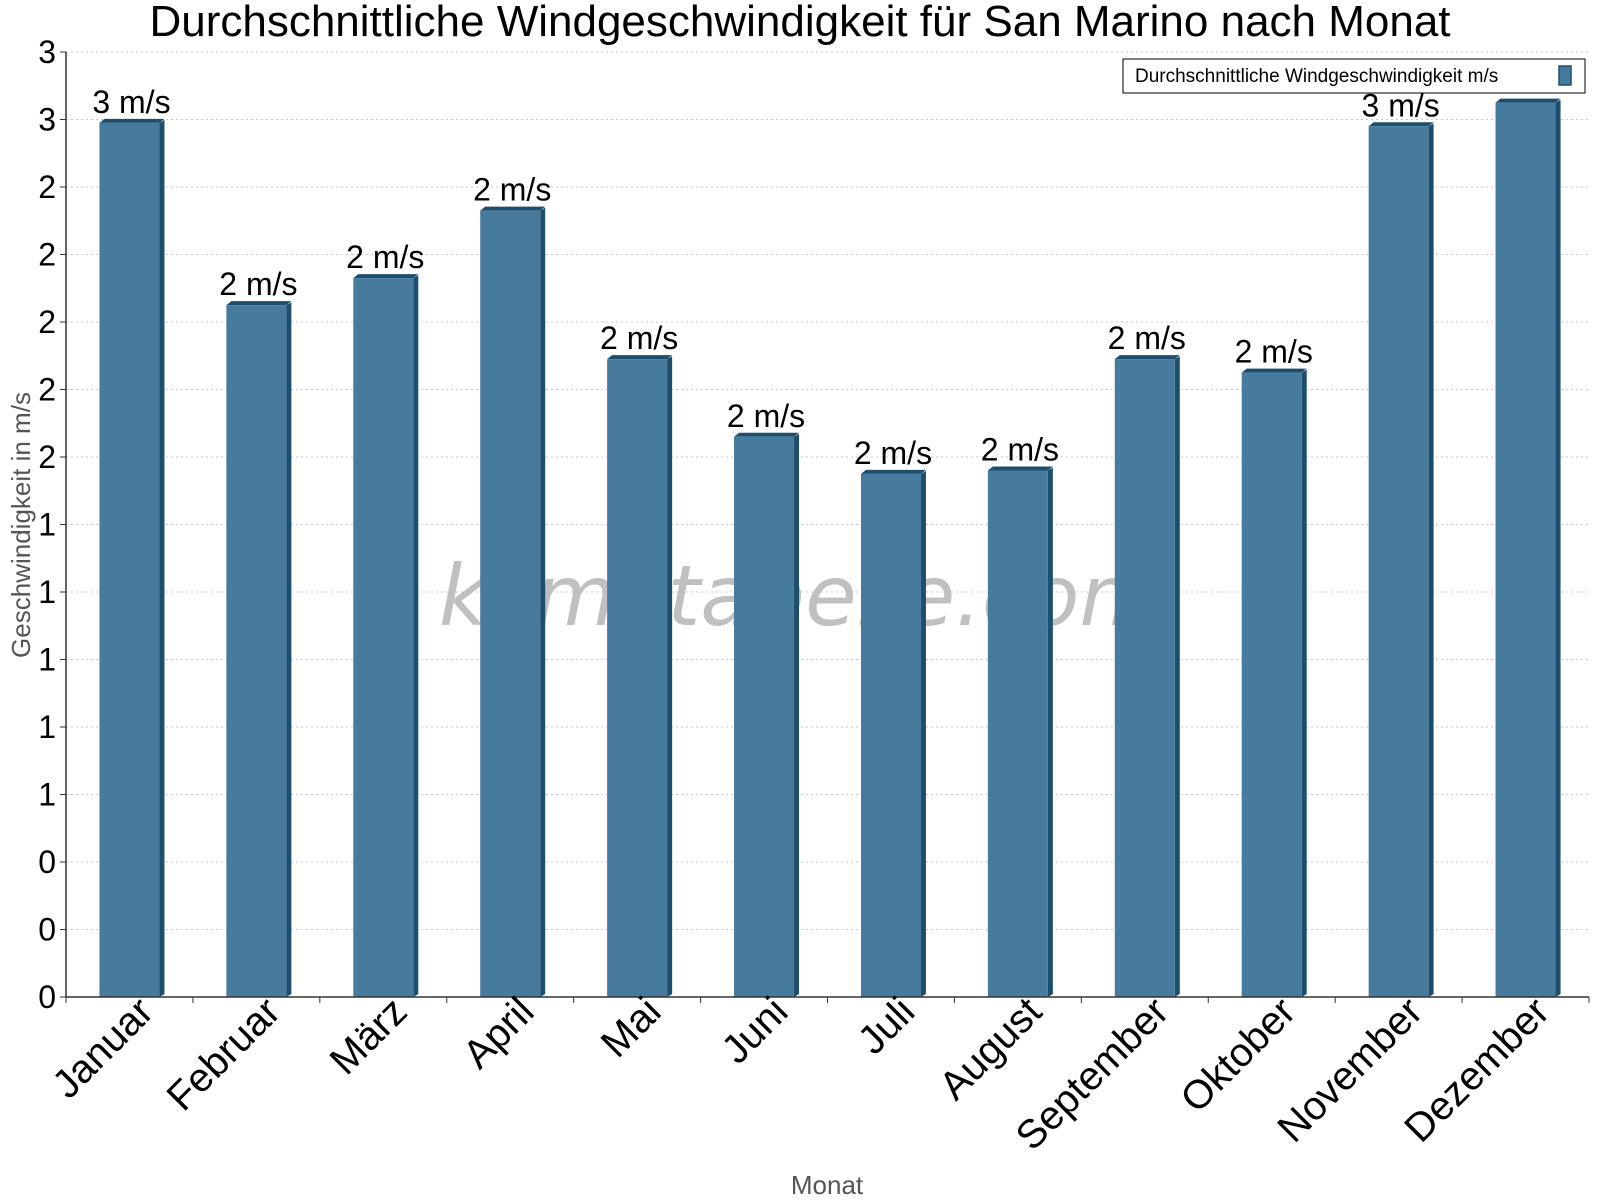 This screenshot has width=1600, height=1200. I want to click on x-tick-label: April, so click(499, 1033).